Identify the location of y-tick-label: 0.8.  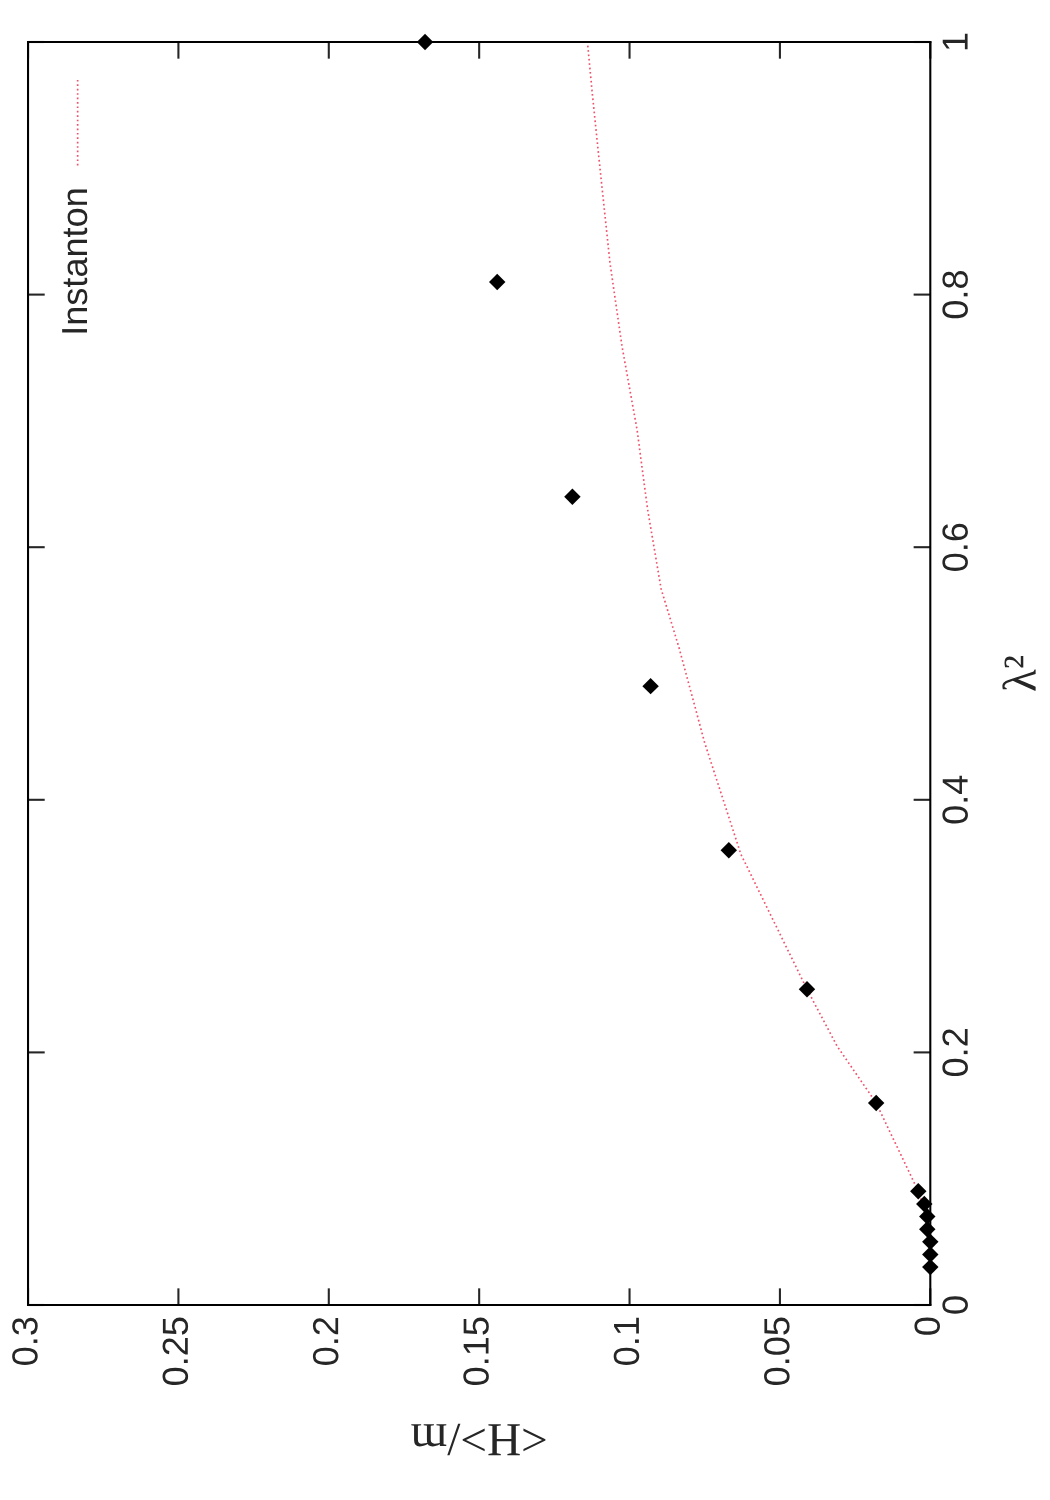
(955, 295).